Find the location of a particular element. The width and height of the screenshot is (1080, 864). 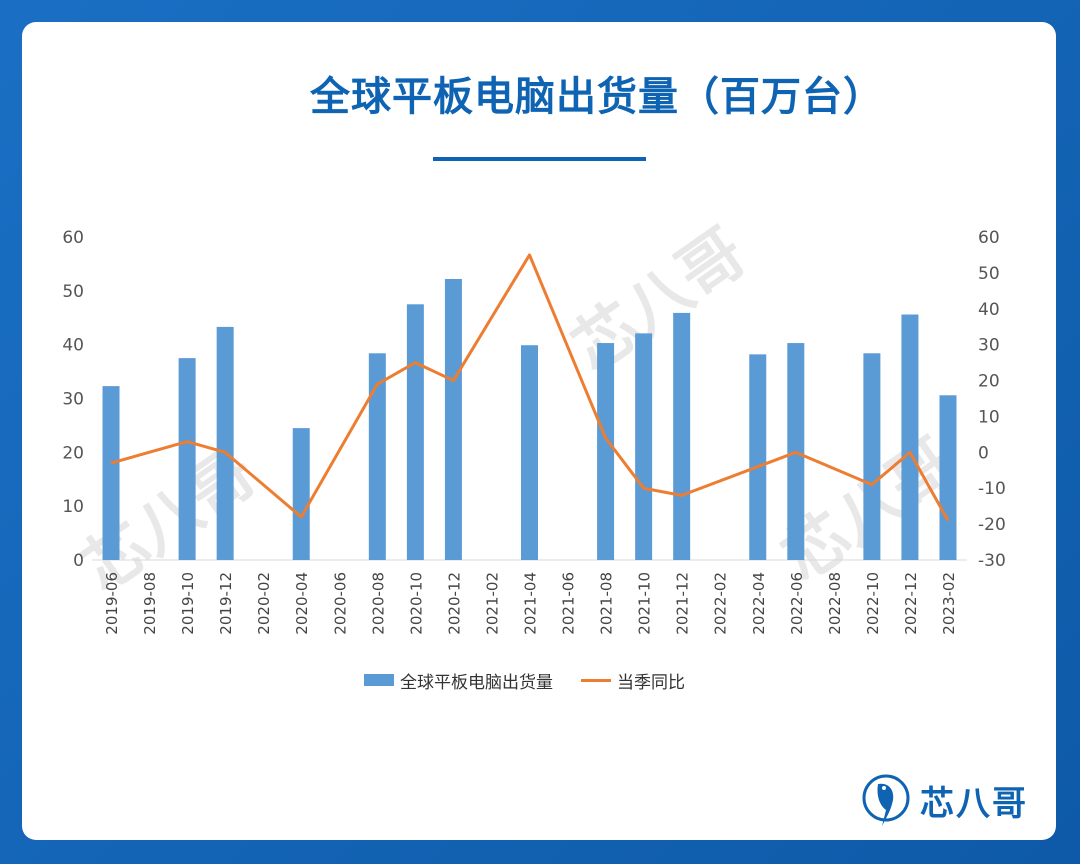

x-tick-label: 2022-06 is located at coordinates (797, 603).